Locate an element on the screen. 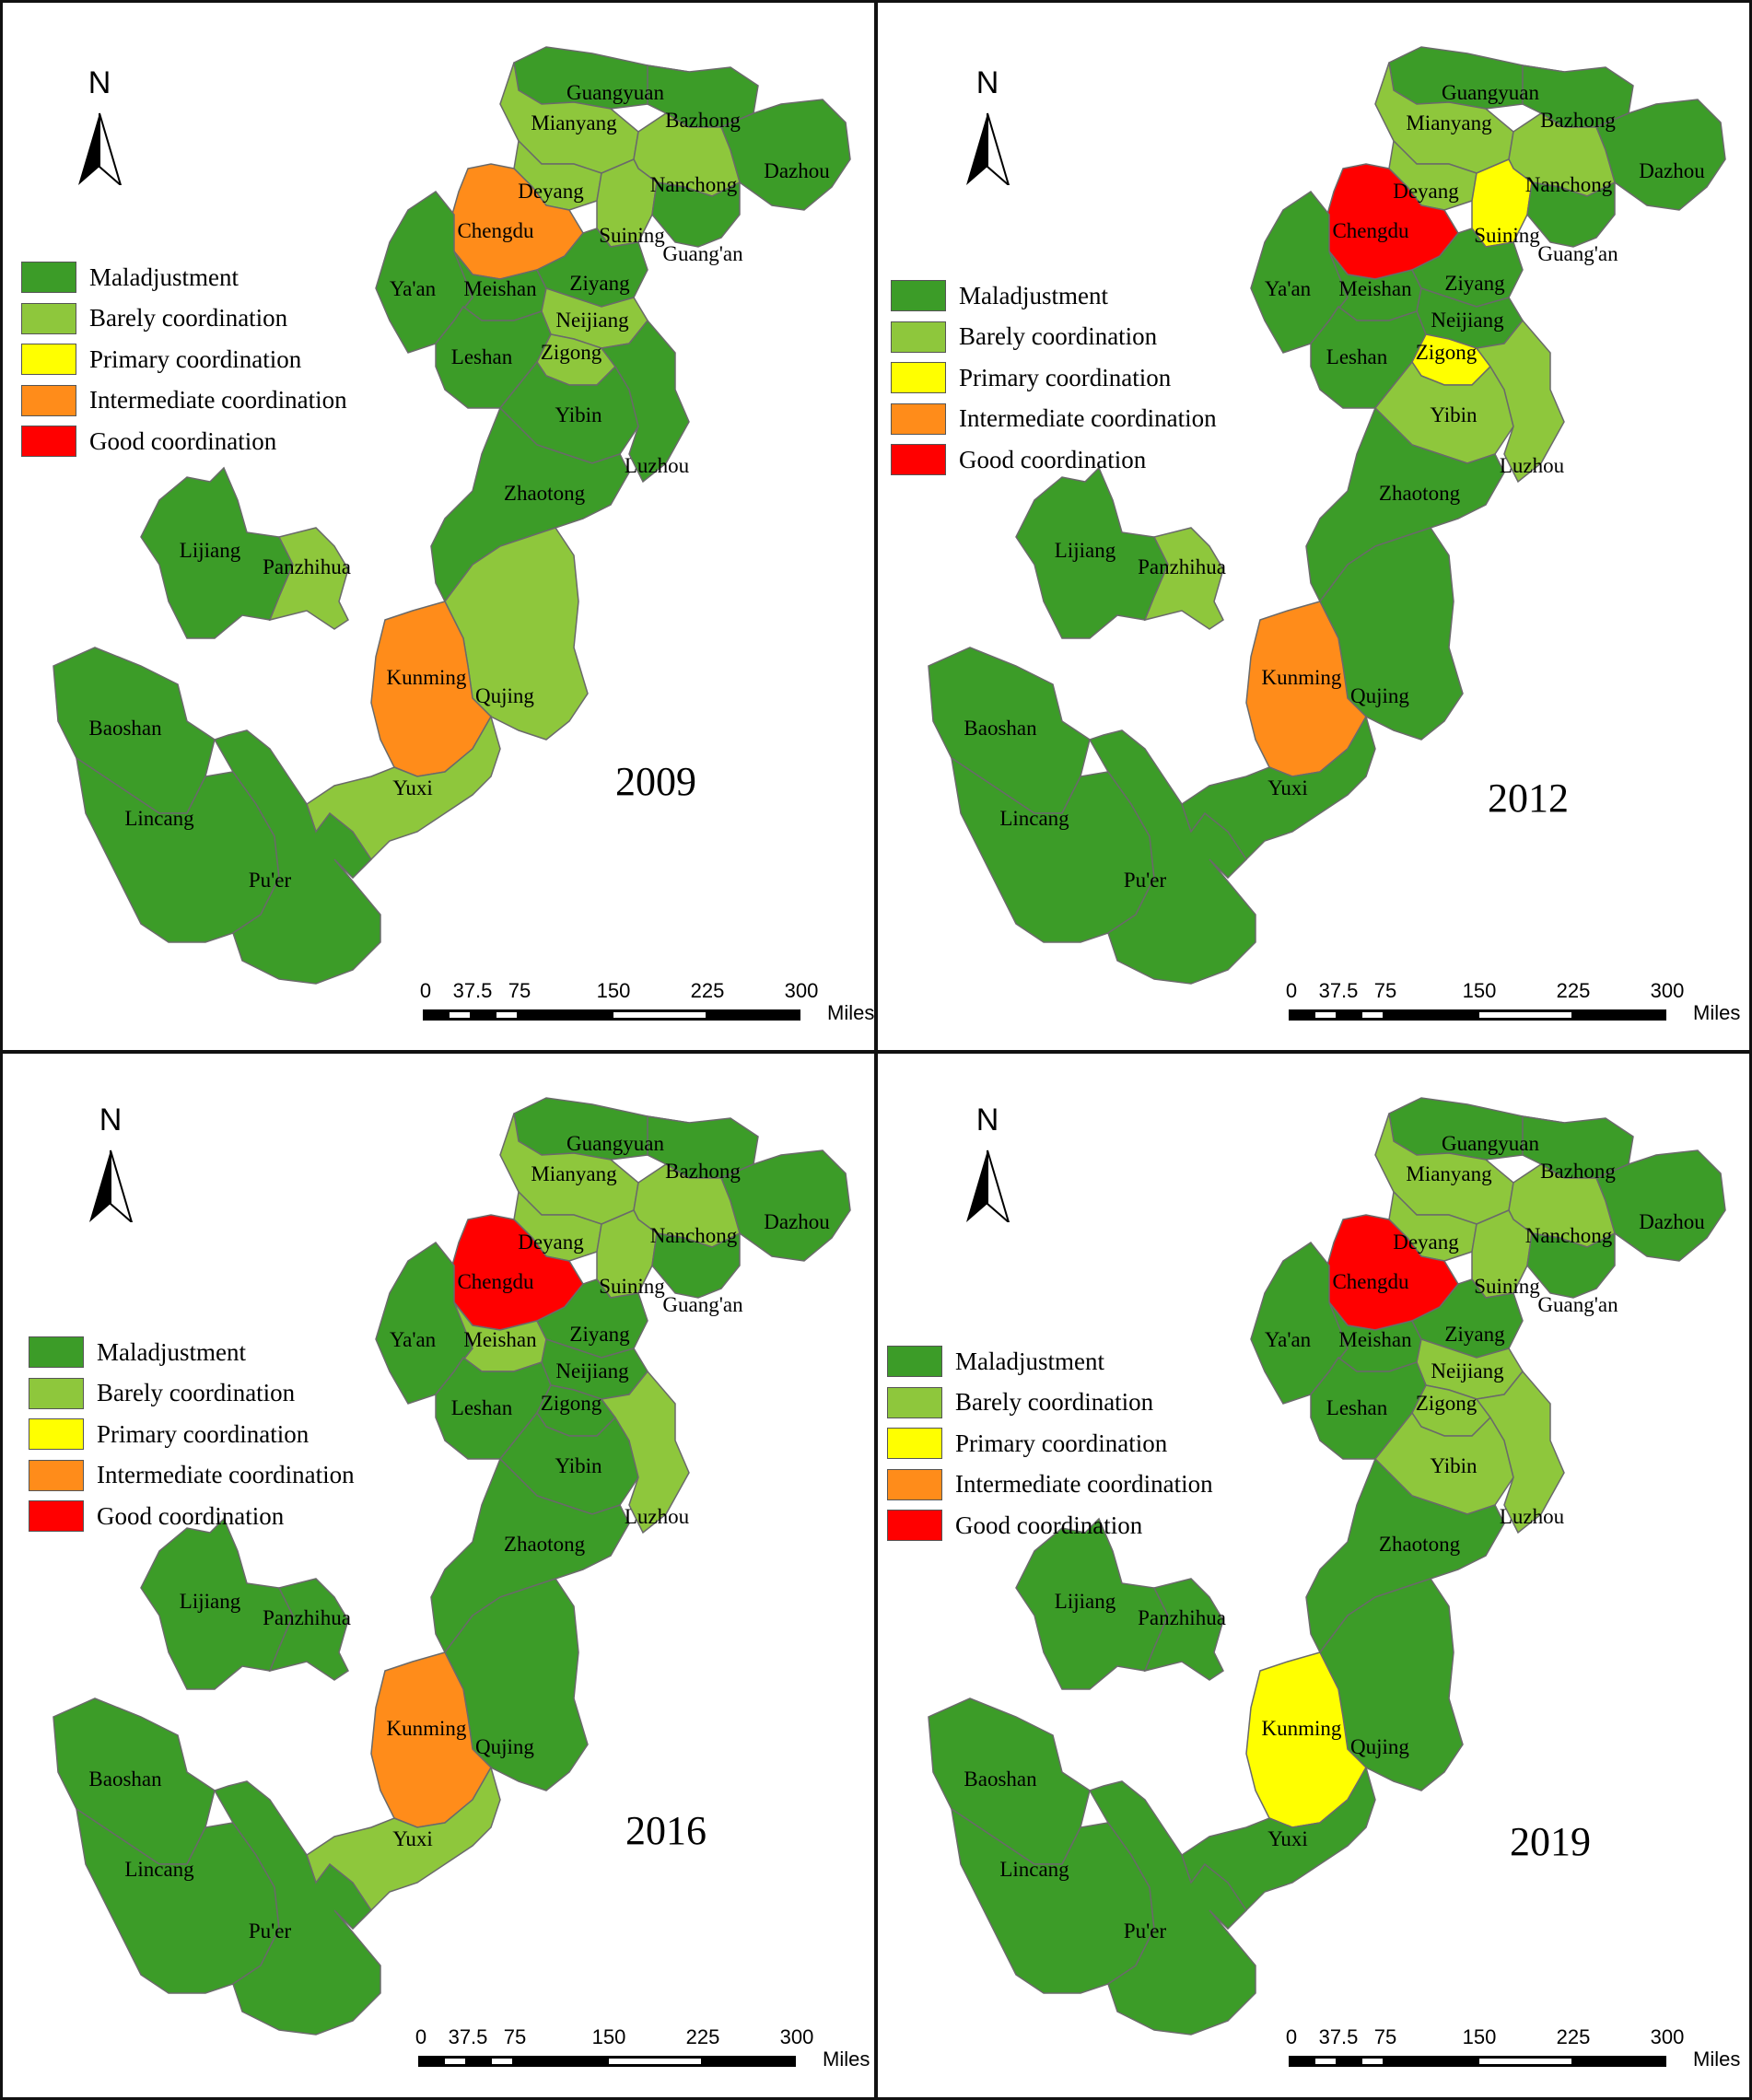 This screenshot has height=2100, width=1752. city-label: Luzhou is located at coordinates (1532, 1516).